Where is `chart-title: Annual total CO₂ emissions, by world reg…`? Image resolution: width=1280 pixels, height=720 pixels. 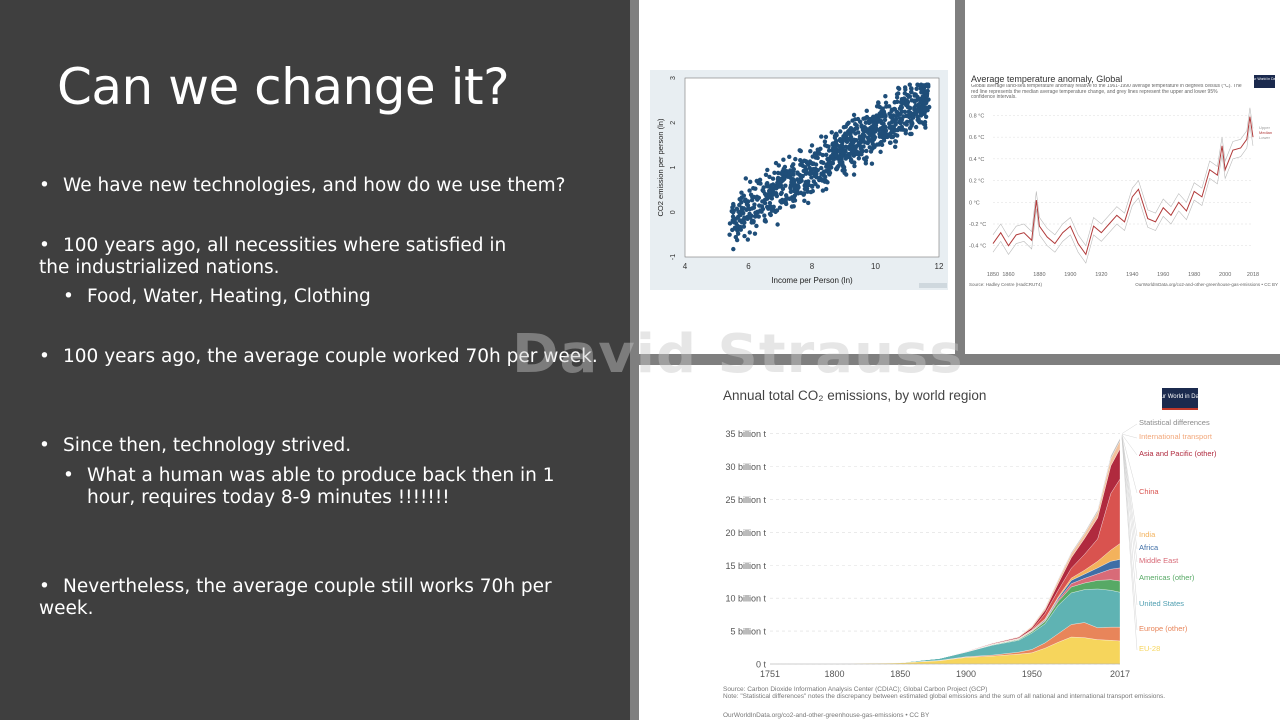 chart-title: Annual total CO₂ emissions, by world reg… is located at coordinates (854, 395).